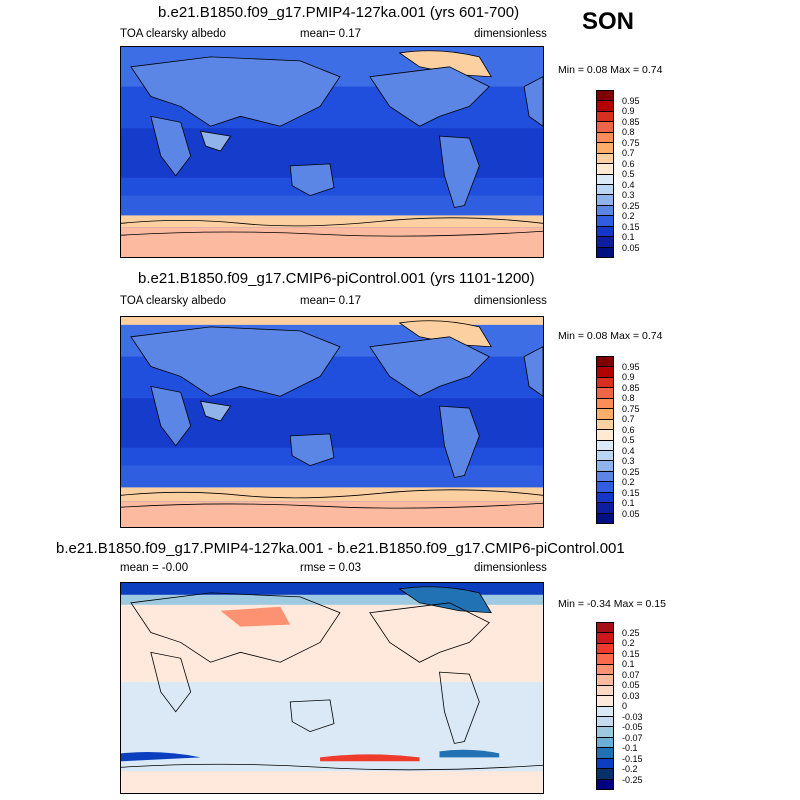 This screenshot has width=800, height=800. What do you see at coordinates (628, 184) in the screenshot?
I see `colorbar-tick-label: 0.4` at bounding box center [628, 184].